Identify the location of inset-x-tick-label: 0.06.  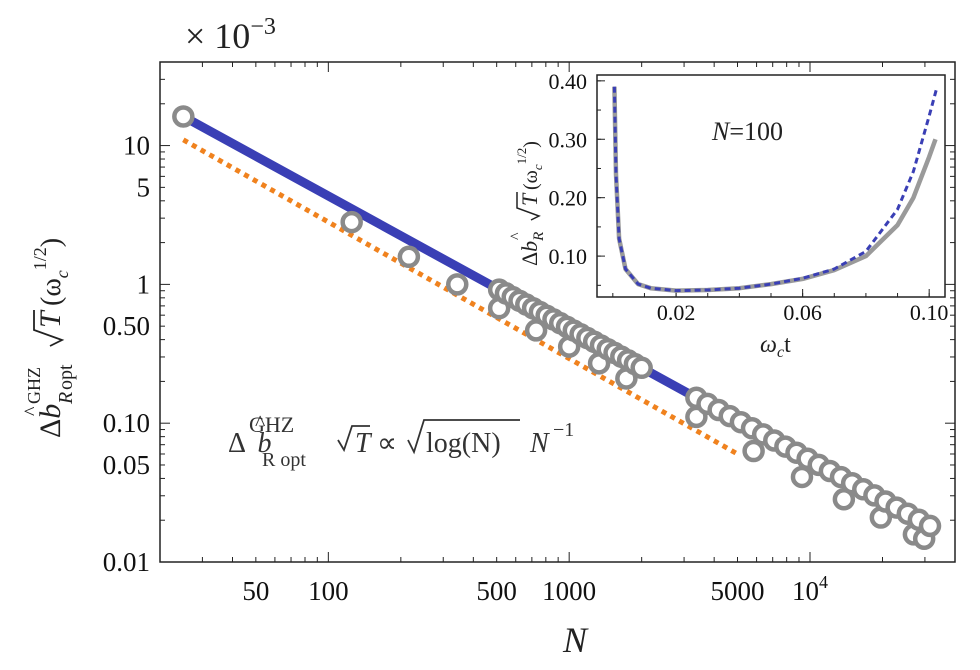
(802, 312).